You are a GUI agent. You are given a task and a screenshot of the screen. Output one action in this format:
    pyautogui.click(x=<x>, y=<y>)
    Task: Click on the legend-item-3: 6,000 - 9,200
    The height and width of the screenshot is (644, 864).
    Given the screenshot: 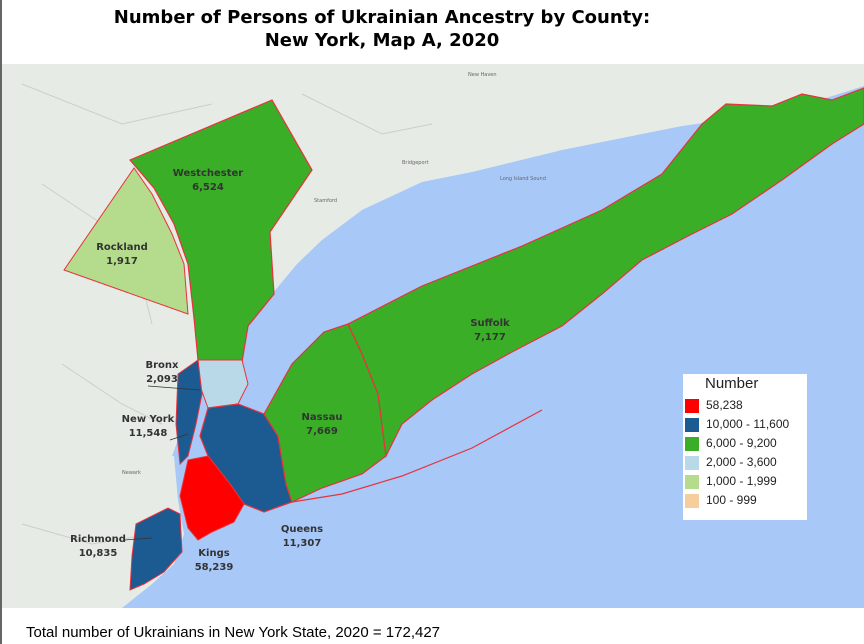 What is the action you would take?
    pyautogui.click(x=731, y=444)
    